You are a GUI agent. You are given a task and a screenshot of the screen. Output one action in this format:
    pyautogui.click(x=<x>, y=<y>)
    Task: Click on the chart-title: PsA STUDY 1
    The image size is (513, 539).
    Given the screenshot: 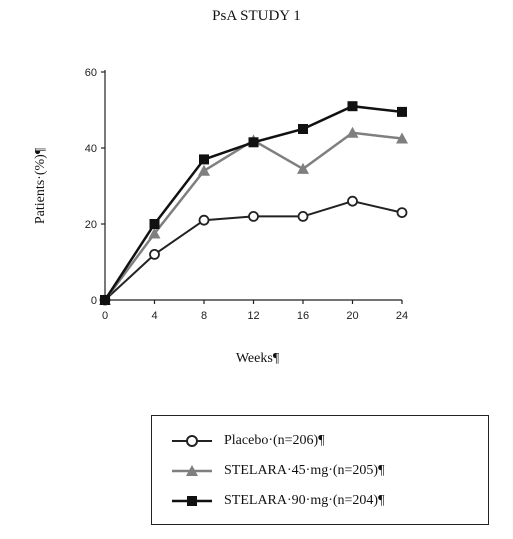 What is the action you would take?
    pyautogui.click(x=256, y=16)
    